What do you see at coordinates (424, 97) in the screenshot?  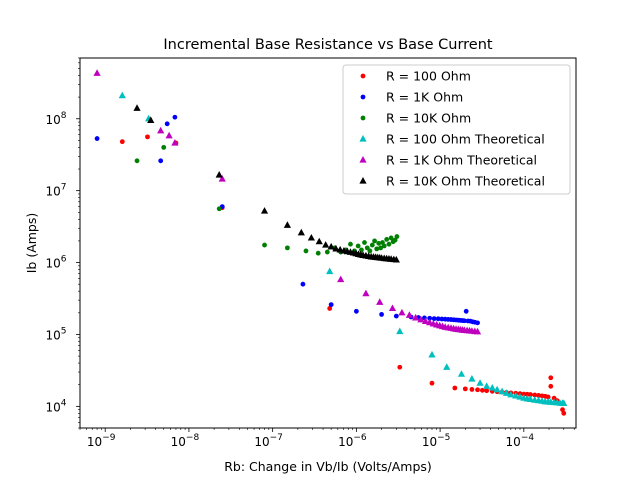 I see `legend-label: R = 1K Ohm` at bounding box center [424, 97].